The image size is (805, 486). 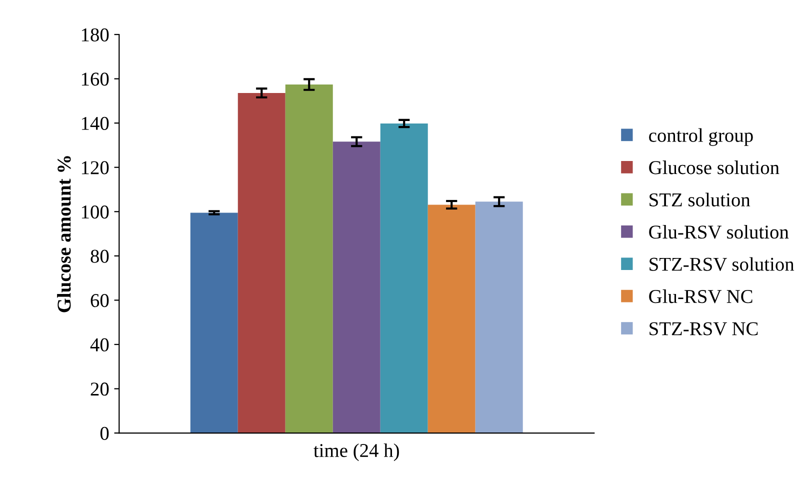 What do you see at coordinates (104, 433) in the screenshot?
I see `y-tick-label: 0` at bounding box center [104, 433].